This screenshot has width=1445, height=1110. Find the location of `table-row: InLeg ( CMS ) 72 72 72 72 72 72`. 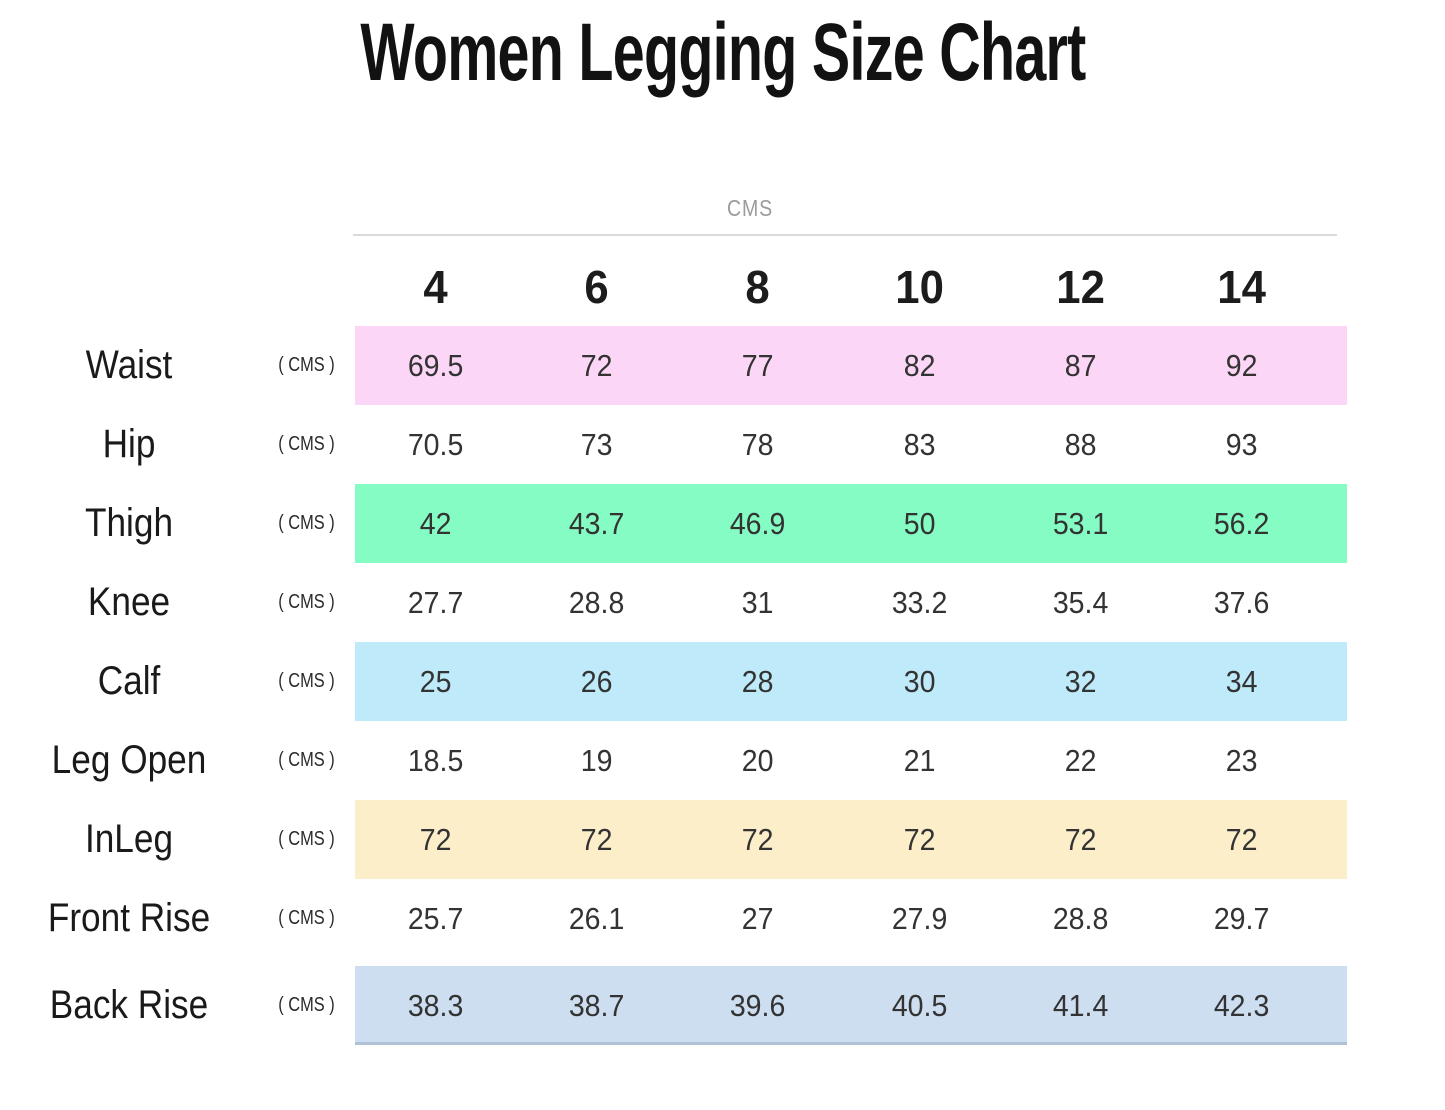

table-row: InLeg ( CMS ) 72 72 72 72 72 72 is located at coordinates (722, 839).